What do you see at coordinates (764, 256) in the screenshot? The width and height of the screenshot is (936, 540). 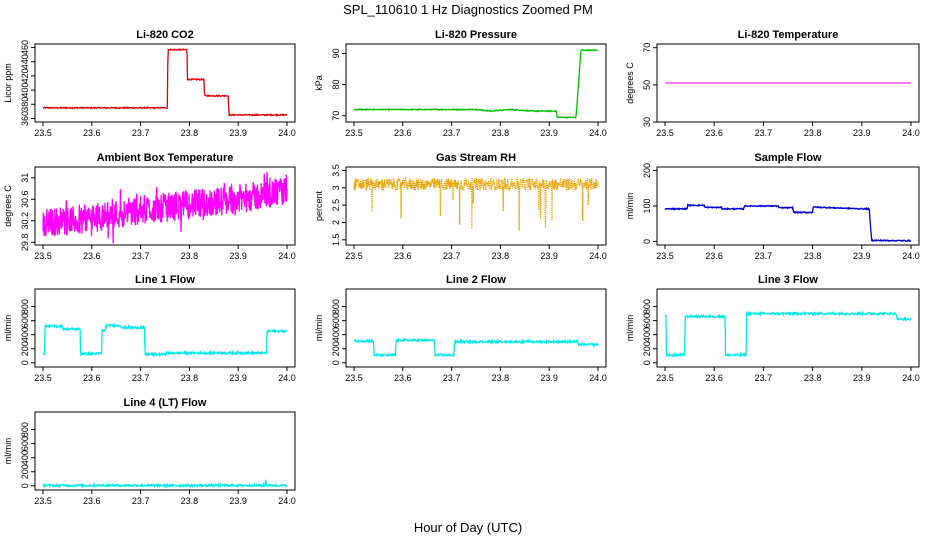 I see `sample-flow-x-tick-label: 23.7` at bounding box center [764, 256].